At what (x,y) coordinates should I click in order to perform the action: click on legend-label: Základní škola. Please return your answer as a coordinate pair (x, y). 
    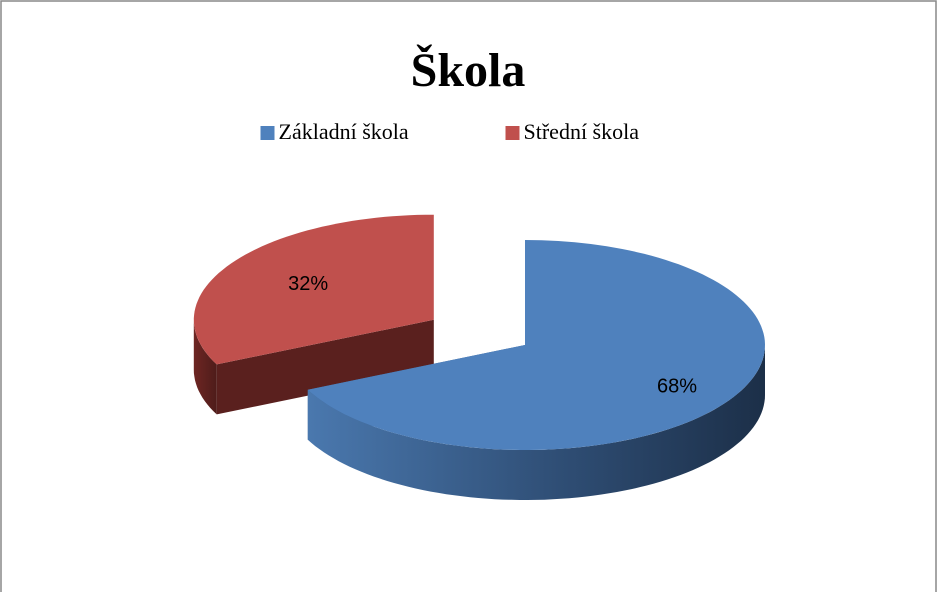
    Looking at the image, I should click on (344, 131).